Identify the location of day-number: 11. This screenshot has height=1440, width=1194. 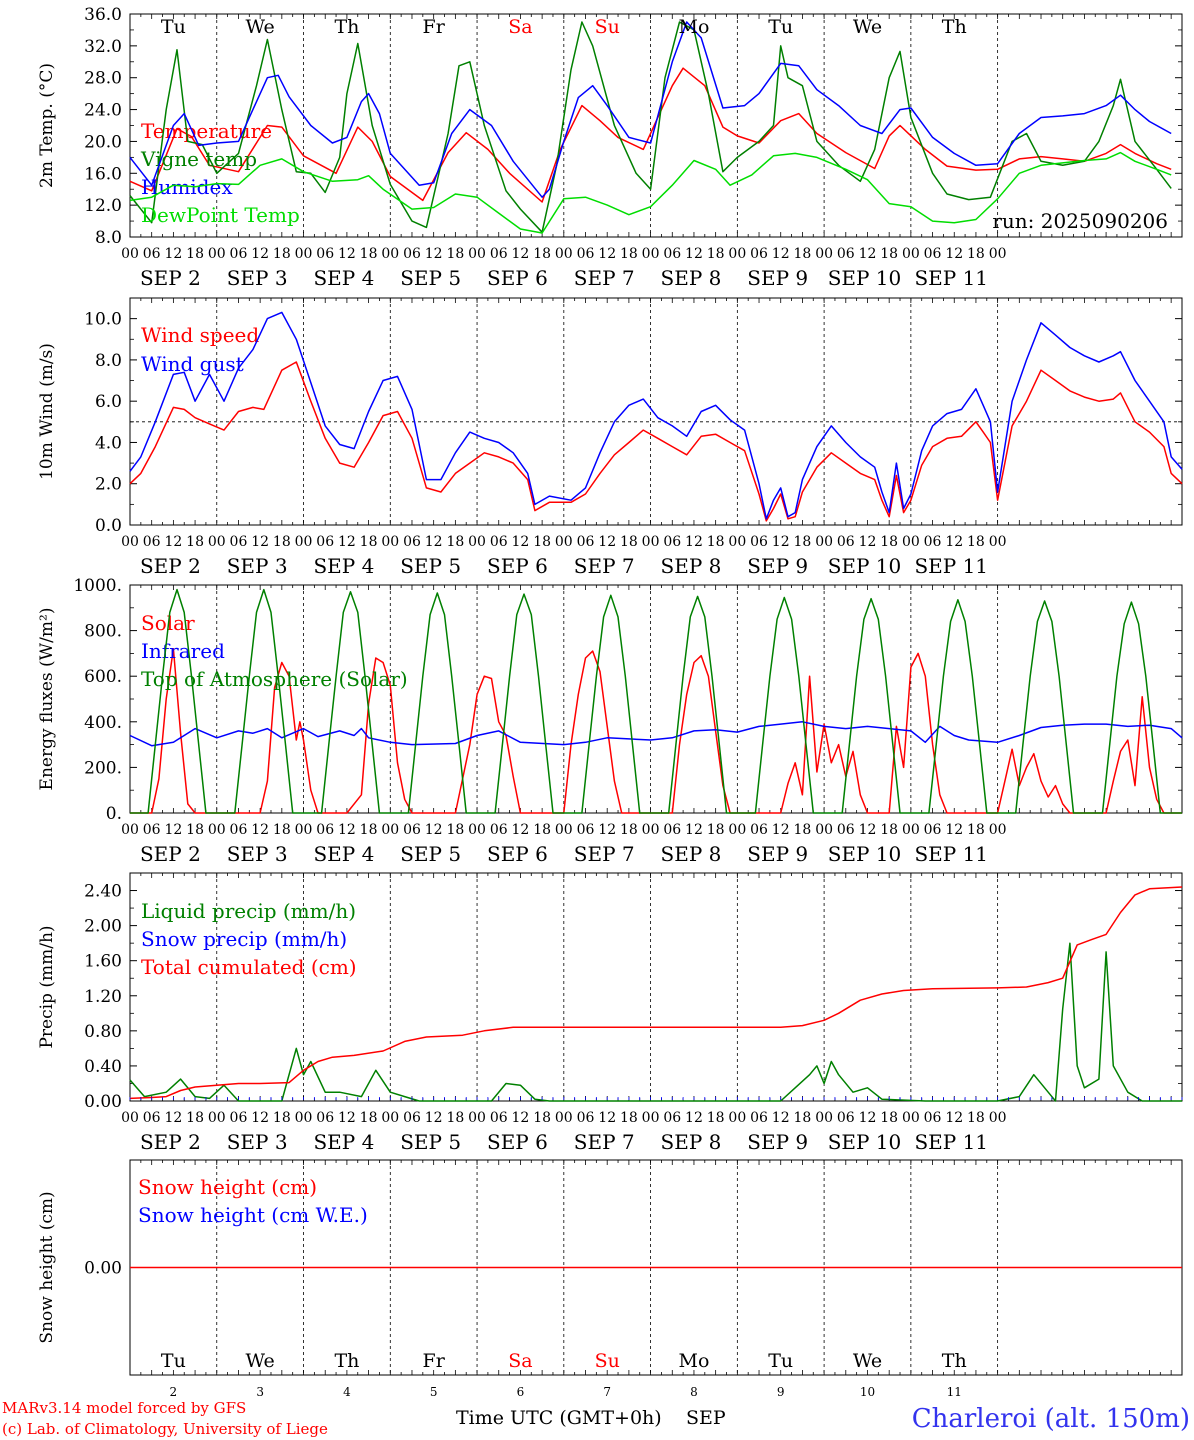
(954, 1392).